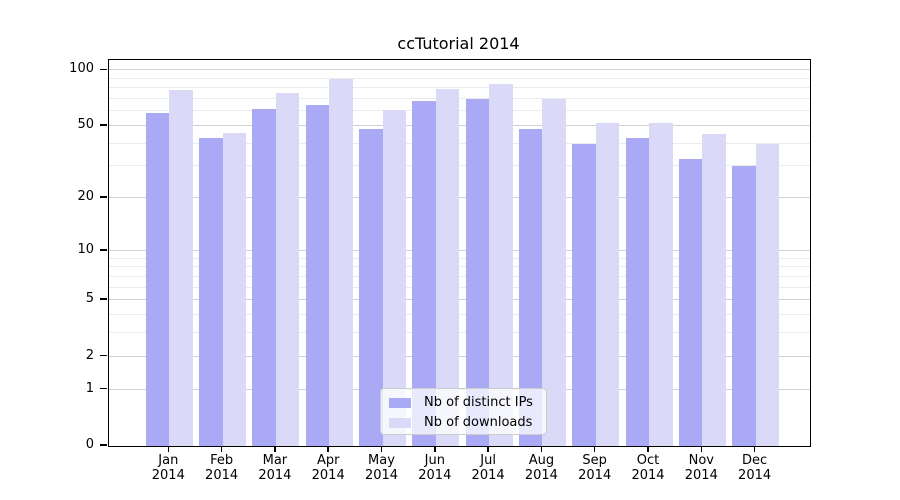 This screenshot has height=500, width=900. Describe the element at coordinates (701, 449) in the screenshot. I see `x-tick-nov` at that location.